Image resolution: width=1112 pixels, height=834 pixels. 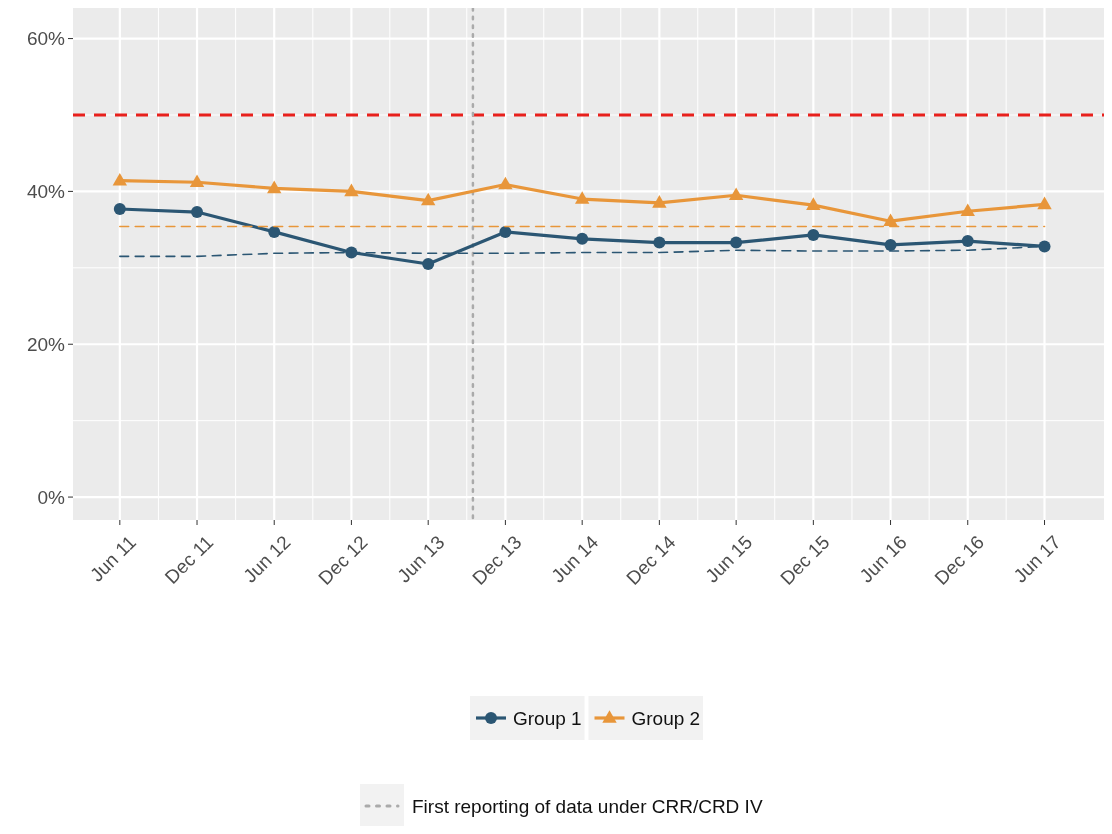 What do you see at coordinates (547, 718) in the screenshot?
I see `legend-label: Group 1` at bounding box center [547, 718].